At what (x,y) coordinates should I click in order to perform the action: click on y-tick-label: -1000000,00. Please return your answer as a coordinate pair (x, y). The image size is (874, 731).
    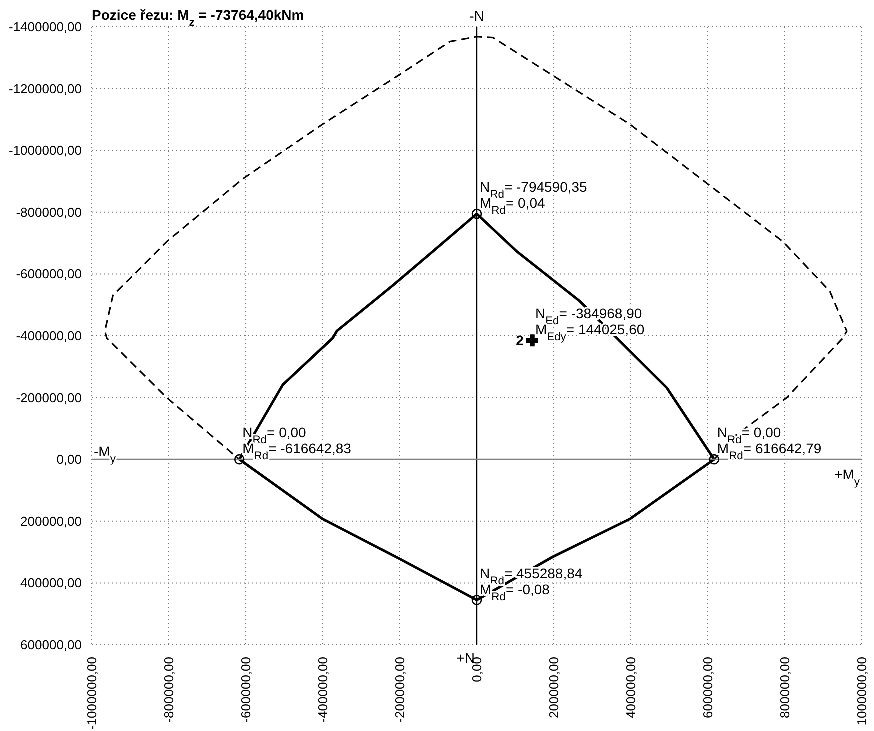
    Looking at the image, I should click on (45, 150).